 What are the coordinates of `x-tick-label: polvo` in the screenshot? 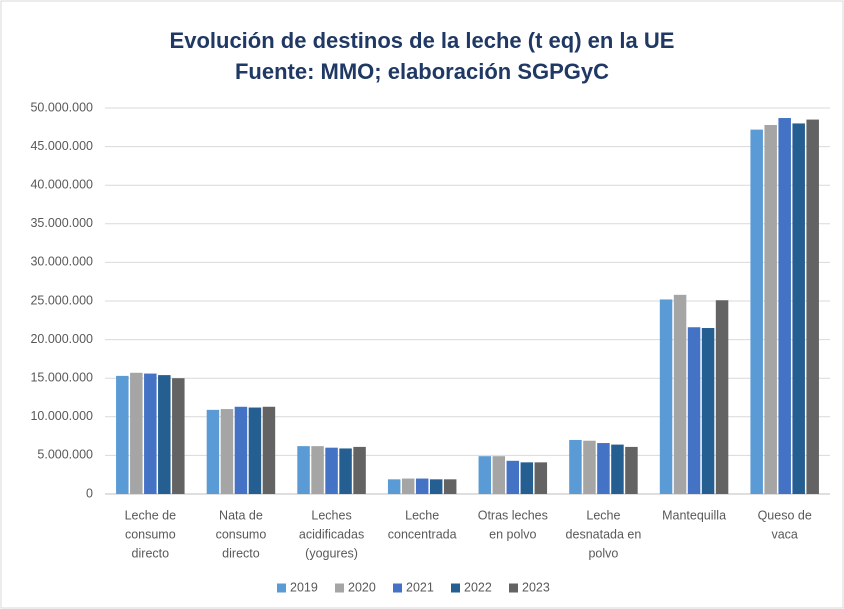 It's located at (603, 553).